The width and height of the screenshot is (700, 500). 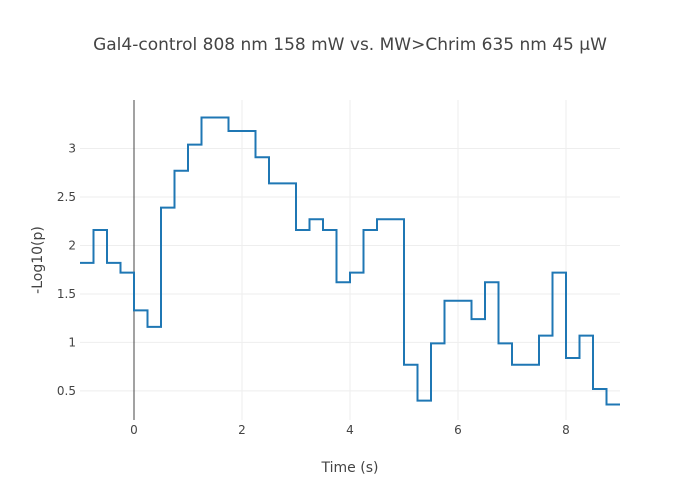 I want to click on x-axis-ticks: 0 2 4 6 8, so click(x=350, y=430).